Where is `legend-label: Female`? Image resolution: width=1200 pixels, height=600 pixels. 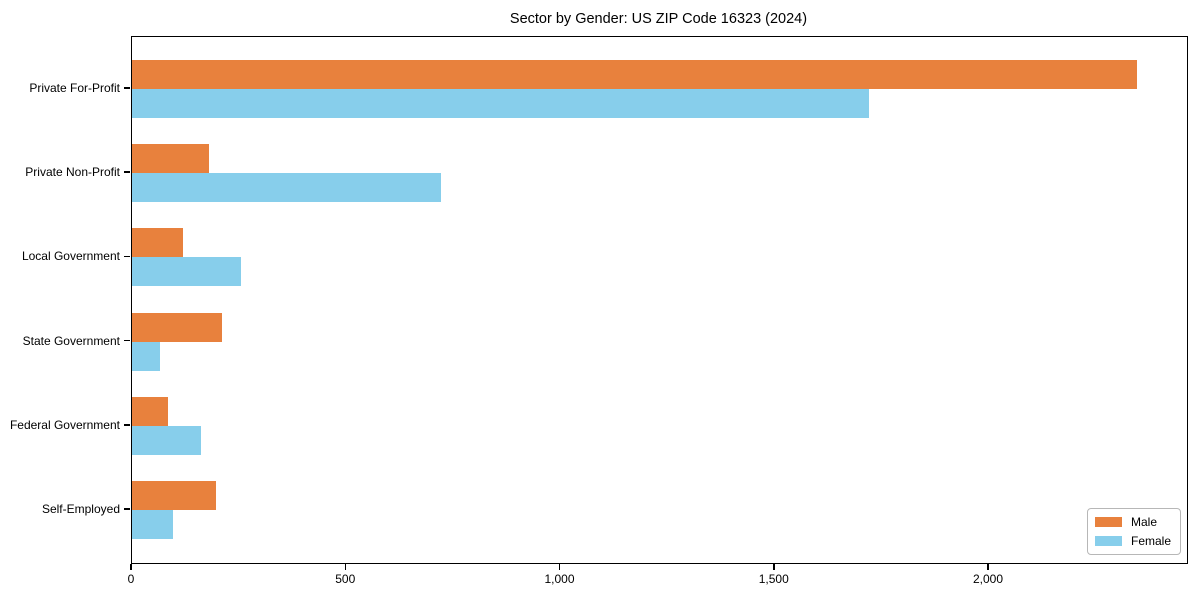 legend-label: Female is located at coordinates (1150, 541).